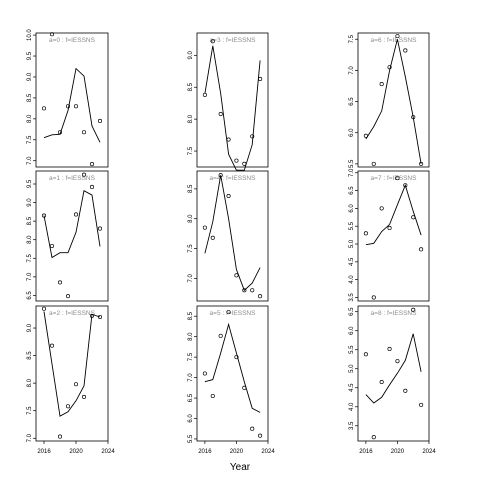 The height and width of the screenshot is (480, 480). I want to click on panel-2: a=6 : f=IESSNS 5.5 6.0 6.5 7.0 7.5, so click(389, 100).